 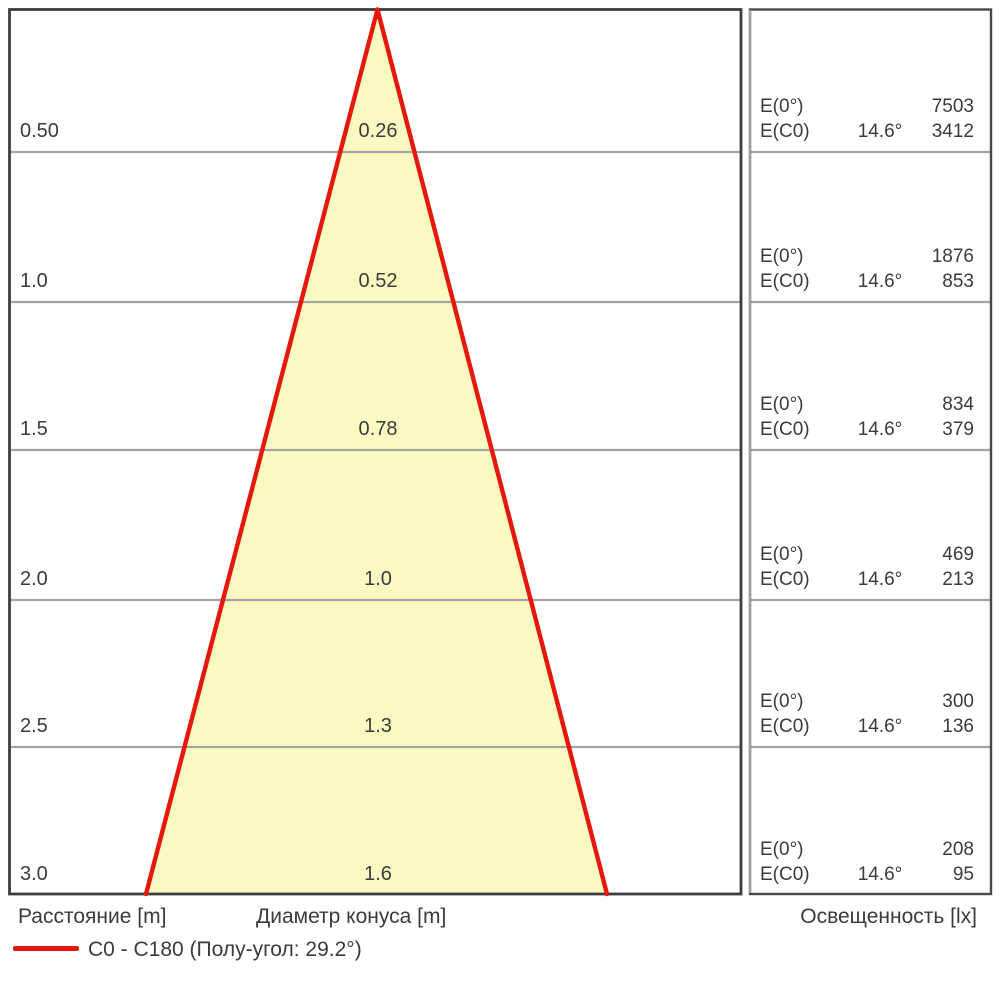 What do you see at coordinates (378, 281) in the screenshot?
I see `cone-diameter-value: 0.52` at bounding box center [378, 281].